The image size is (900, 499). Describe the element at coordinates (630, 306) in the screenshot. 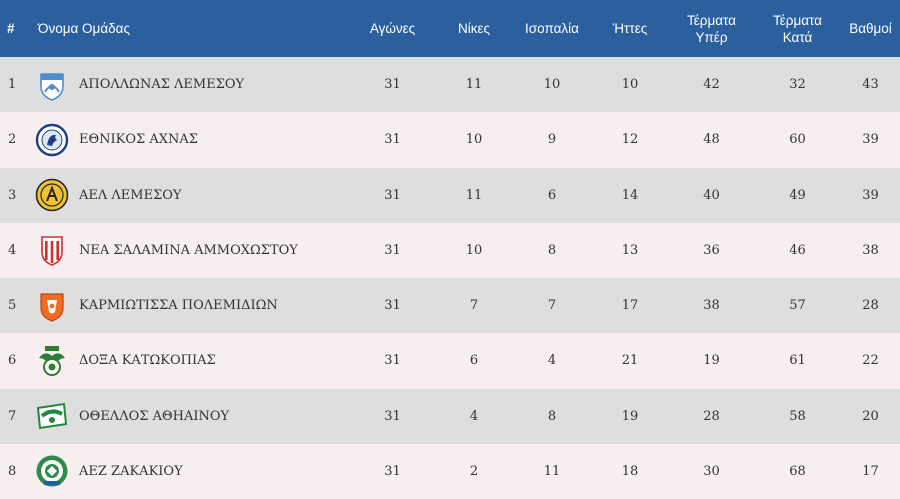

I see `losses-cell: 17` at that location.